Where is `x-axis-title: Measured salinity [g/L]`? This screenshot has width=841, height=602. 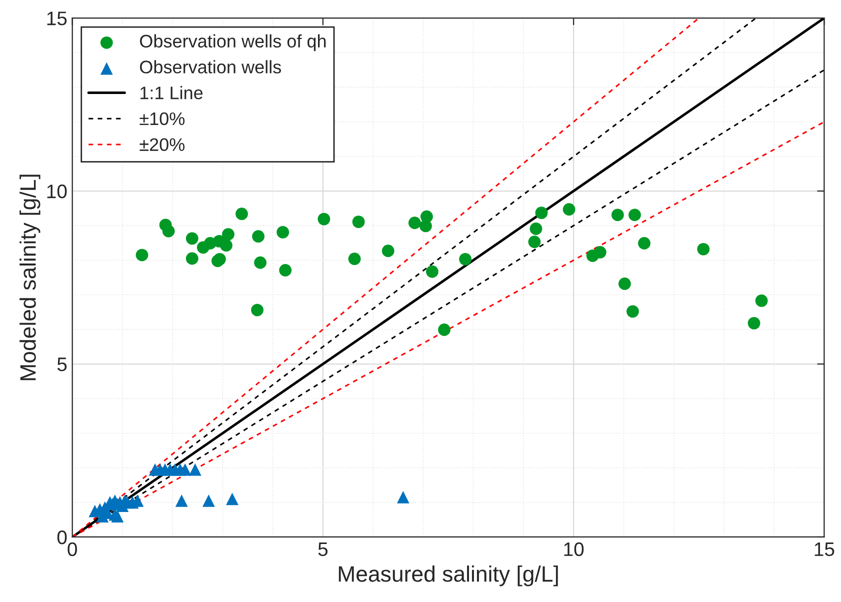 x-axis-title: Measured salinity [g/L] is located at coordinates (448, 576).